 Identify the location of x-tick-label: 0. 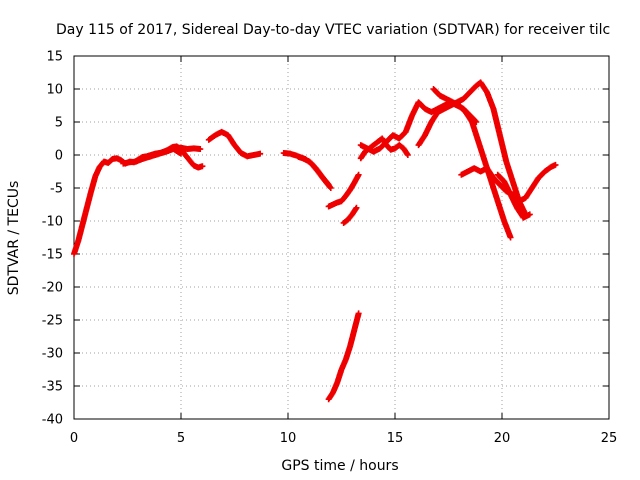
(74, 438).